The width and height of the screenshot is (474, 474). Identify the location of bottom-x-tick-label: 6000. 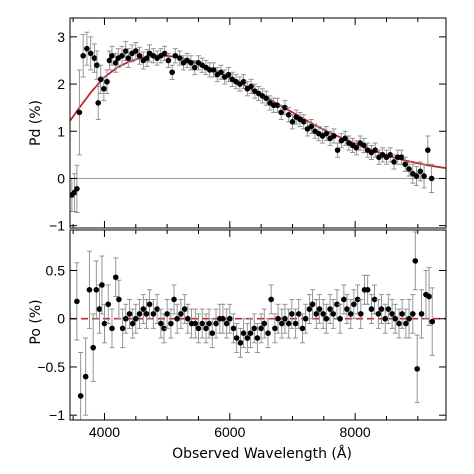
(229, 432).